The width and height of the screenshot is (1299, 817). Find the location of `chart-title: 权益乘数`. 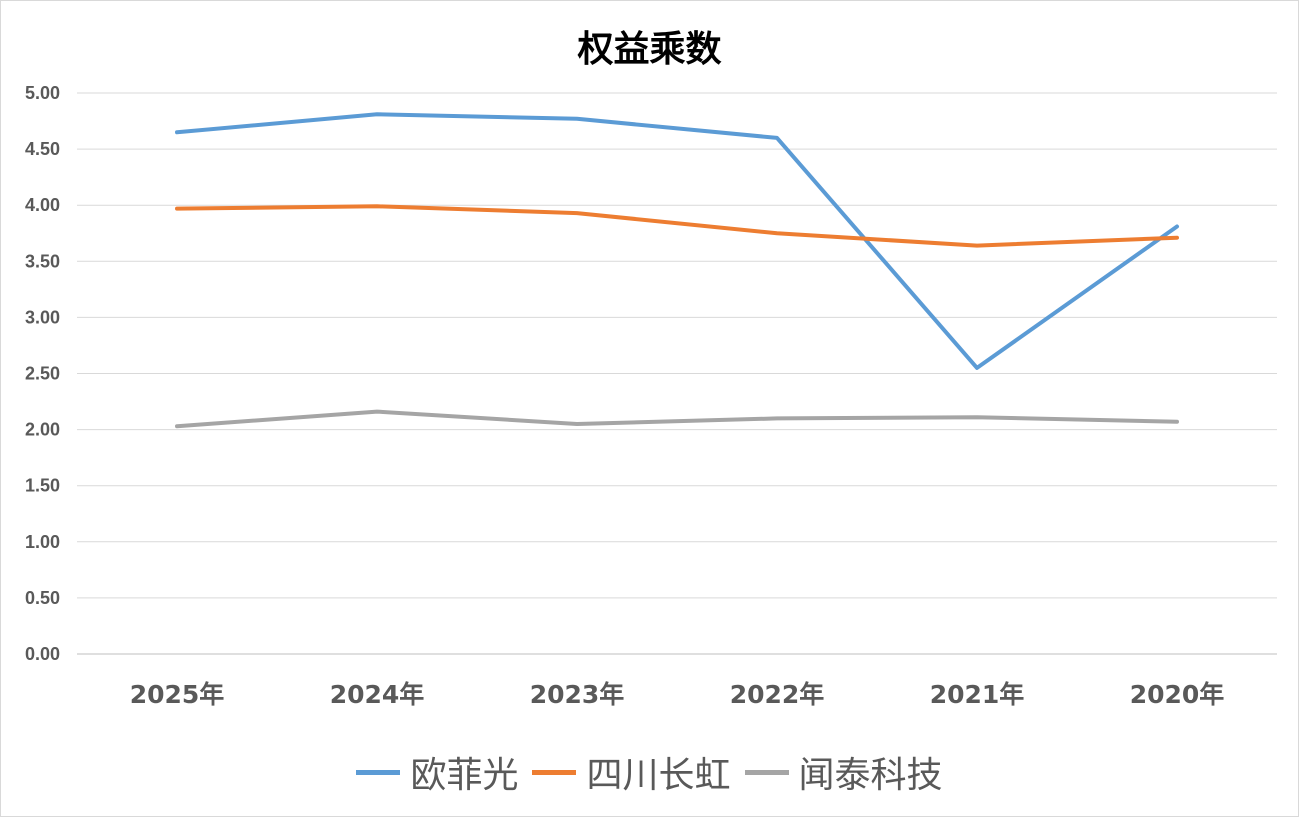

chart-title: 权益乘数 is located at coordinates (649, 49).